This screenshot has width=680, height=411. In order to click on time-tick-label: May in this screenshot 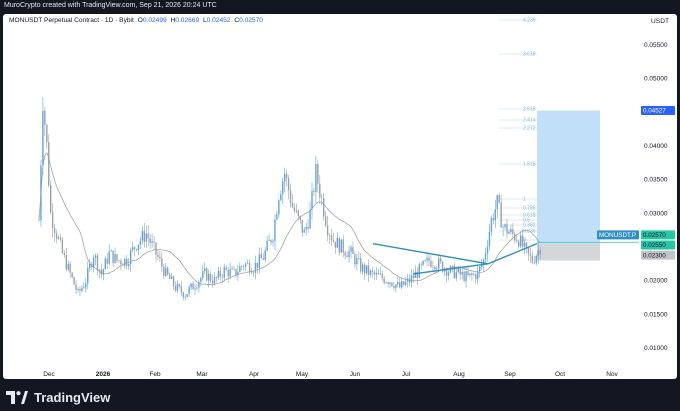, I will do `click(302, 374)`.